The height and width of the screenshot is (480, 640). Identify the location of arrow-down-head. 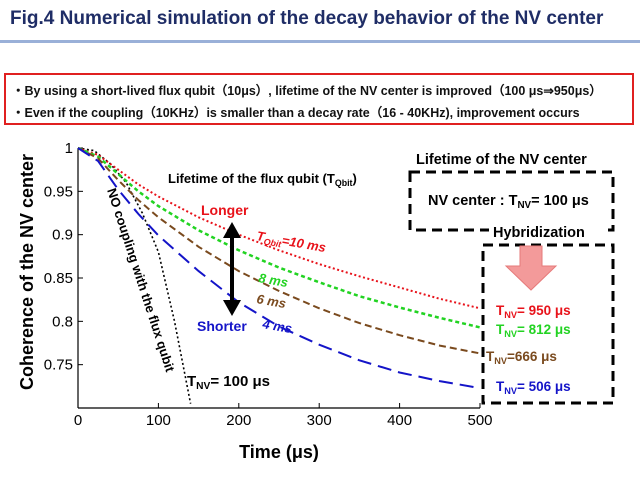
(232, 308).